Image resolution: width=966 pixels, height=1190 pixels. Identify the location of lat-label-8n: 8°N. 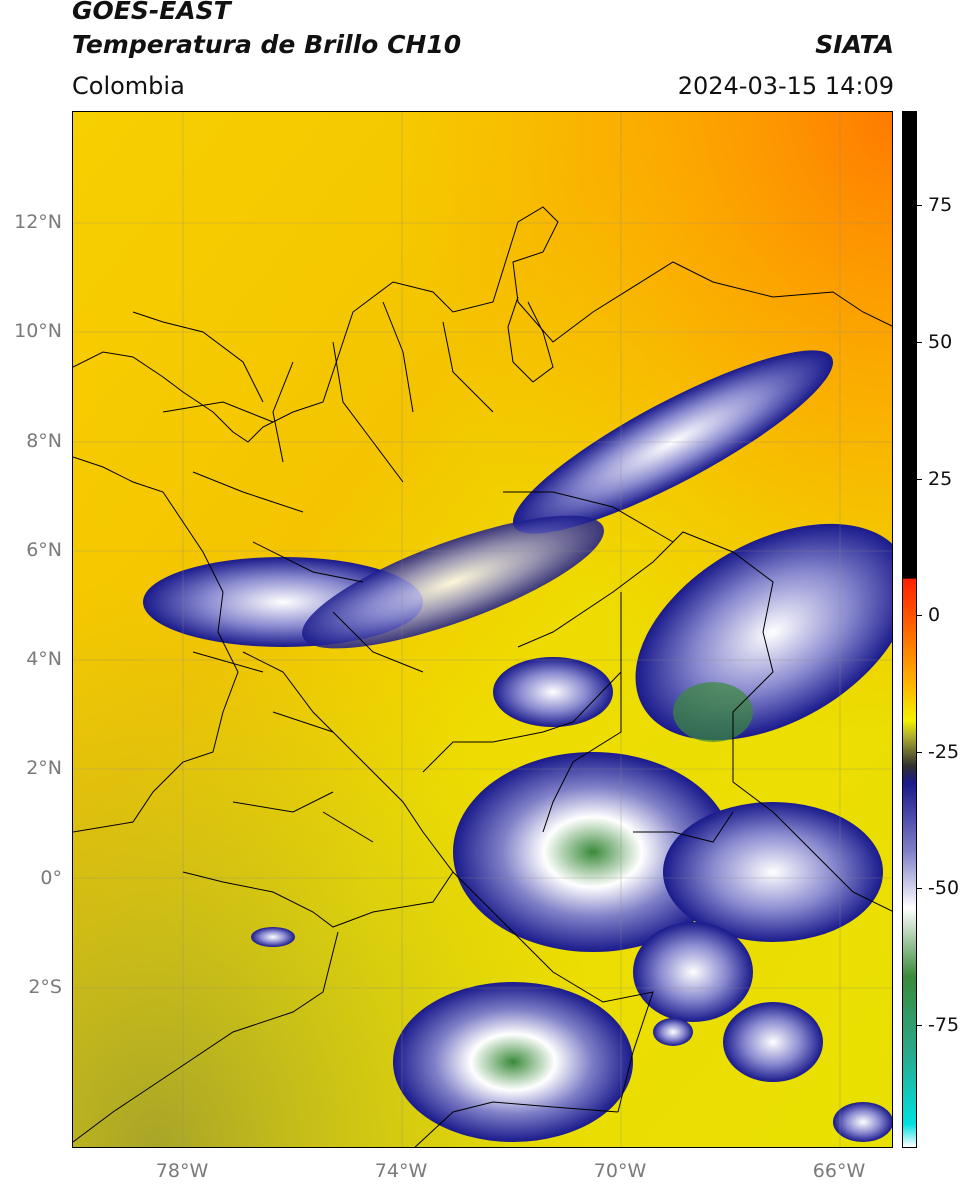
(44, 441).